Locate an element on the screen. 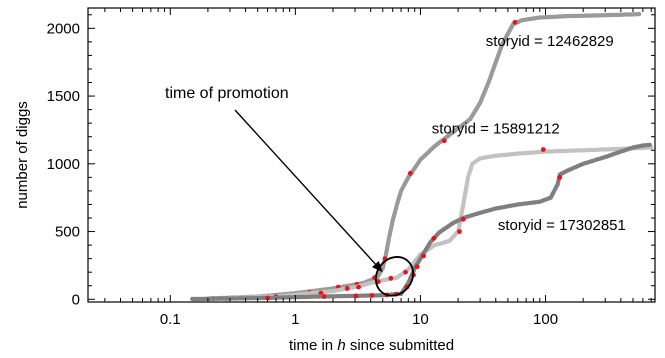  x-tick-label: 0.1 is located at coordinates (170, 319).